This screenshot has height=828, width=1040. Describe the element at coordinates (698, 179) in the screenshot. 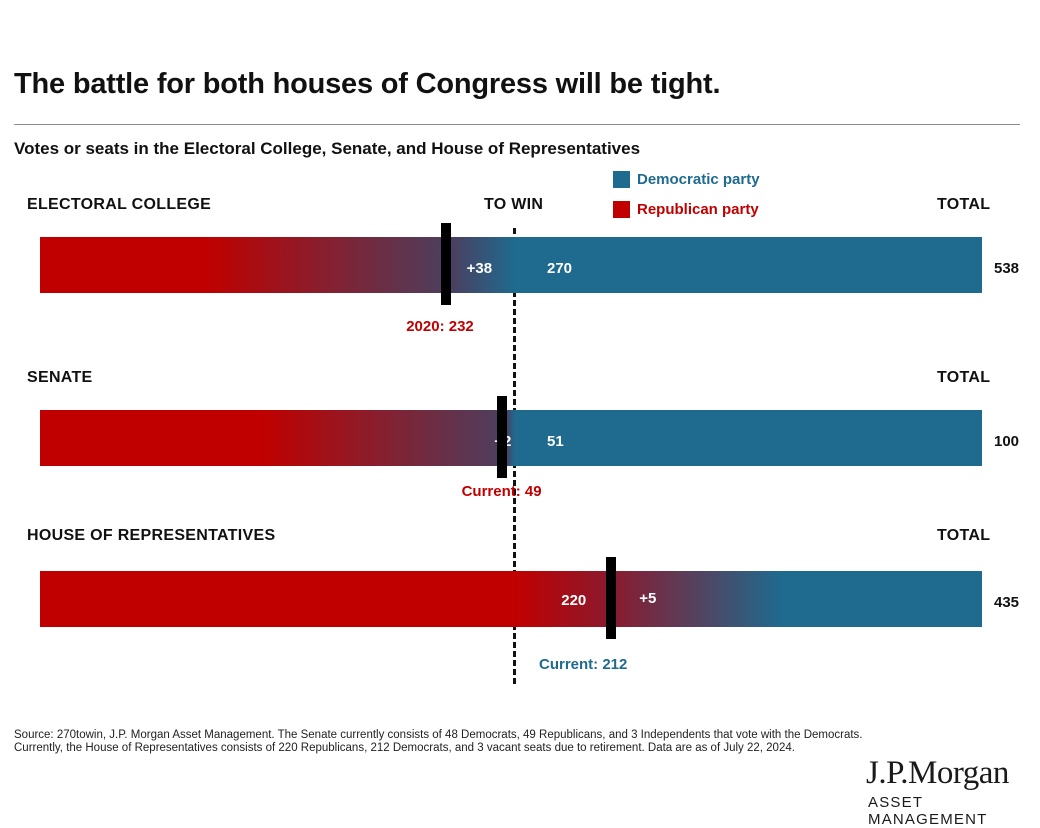

I see `legend-label-democratic: Democratic party` at that location.